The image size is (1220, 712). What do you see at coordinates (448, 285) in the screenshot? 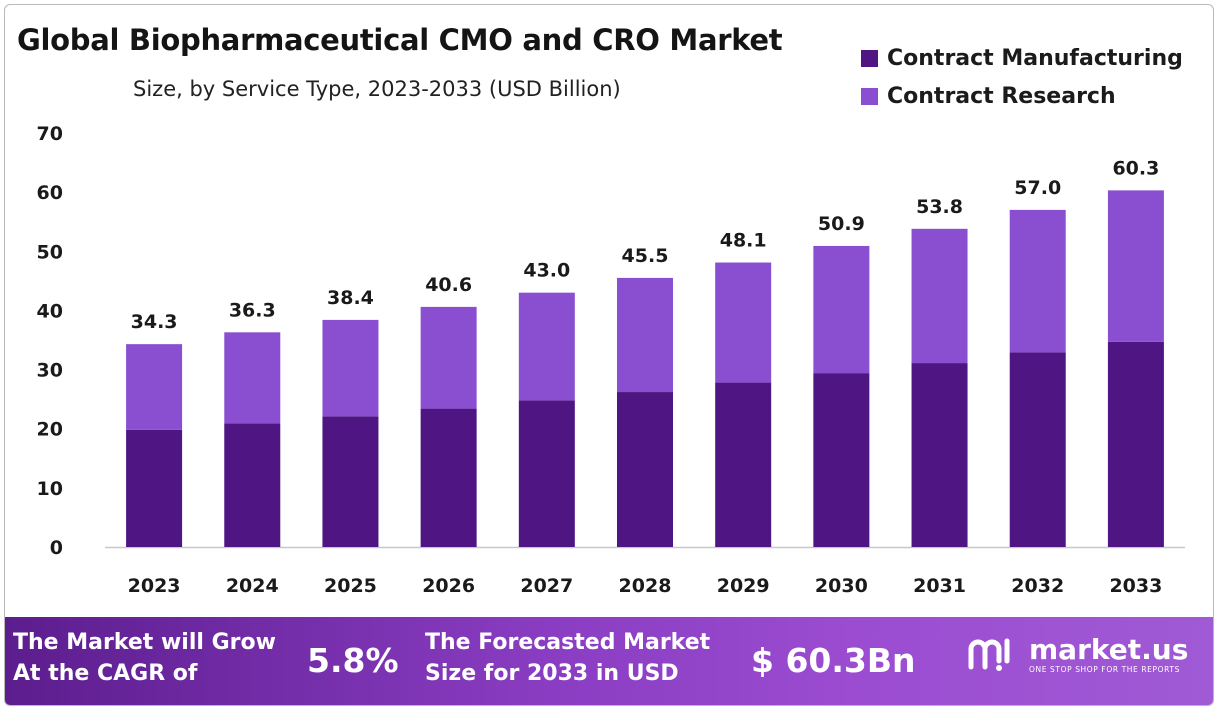
I see `bar-total-label: 40.6` at bounding box center [448, 285].